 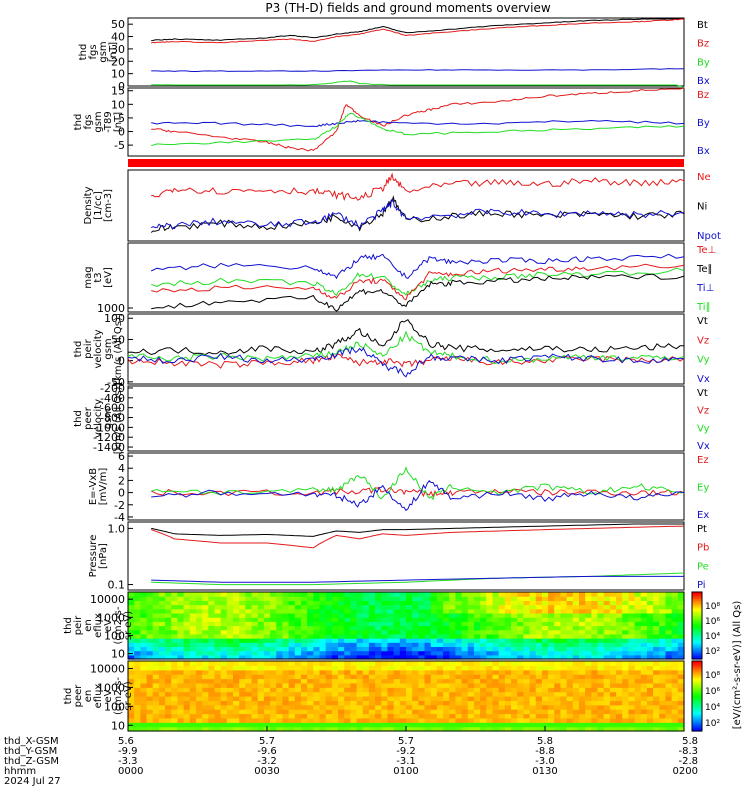 What do you see at coordinates (418, 119) in the screenshot?
I see `series-group-bfgs` at bounding box center [418, 119].